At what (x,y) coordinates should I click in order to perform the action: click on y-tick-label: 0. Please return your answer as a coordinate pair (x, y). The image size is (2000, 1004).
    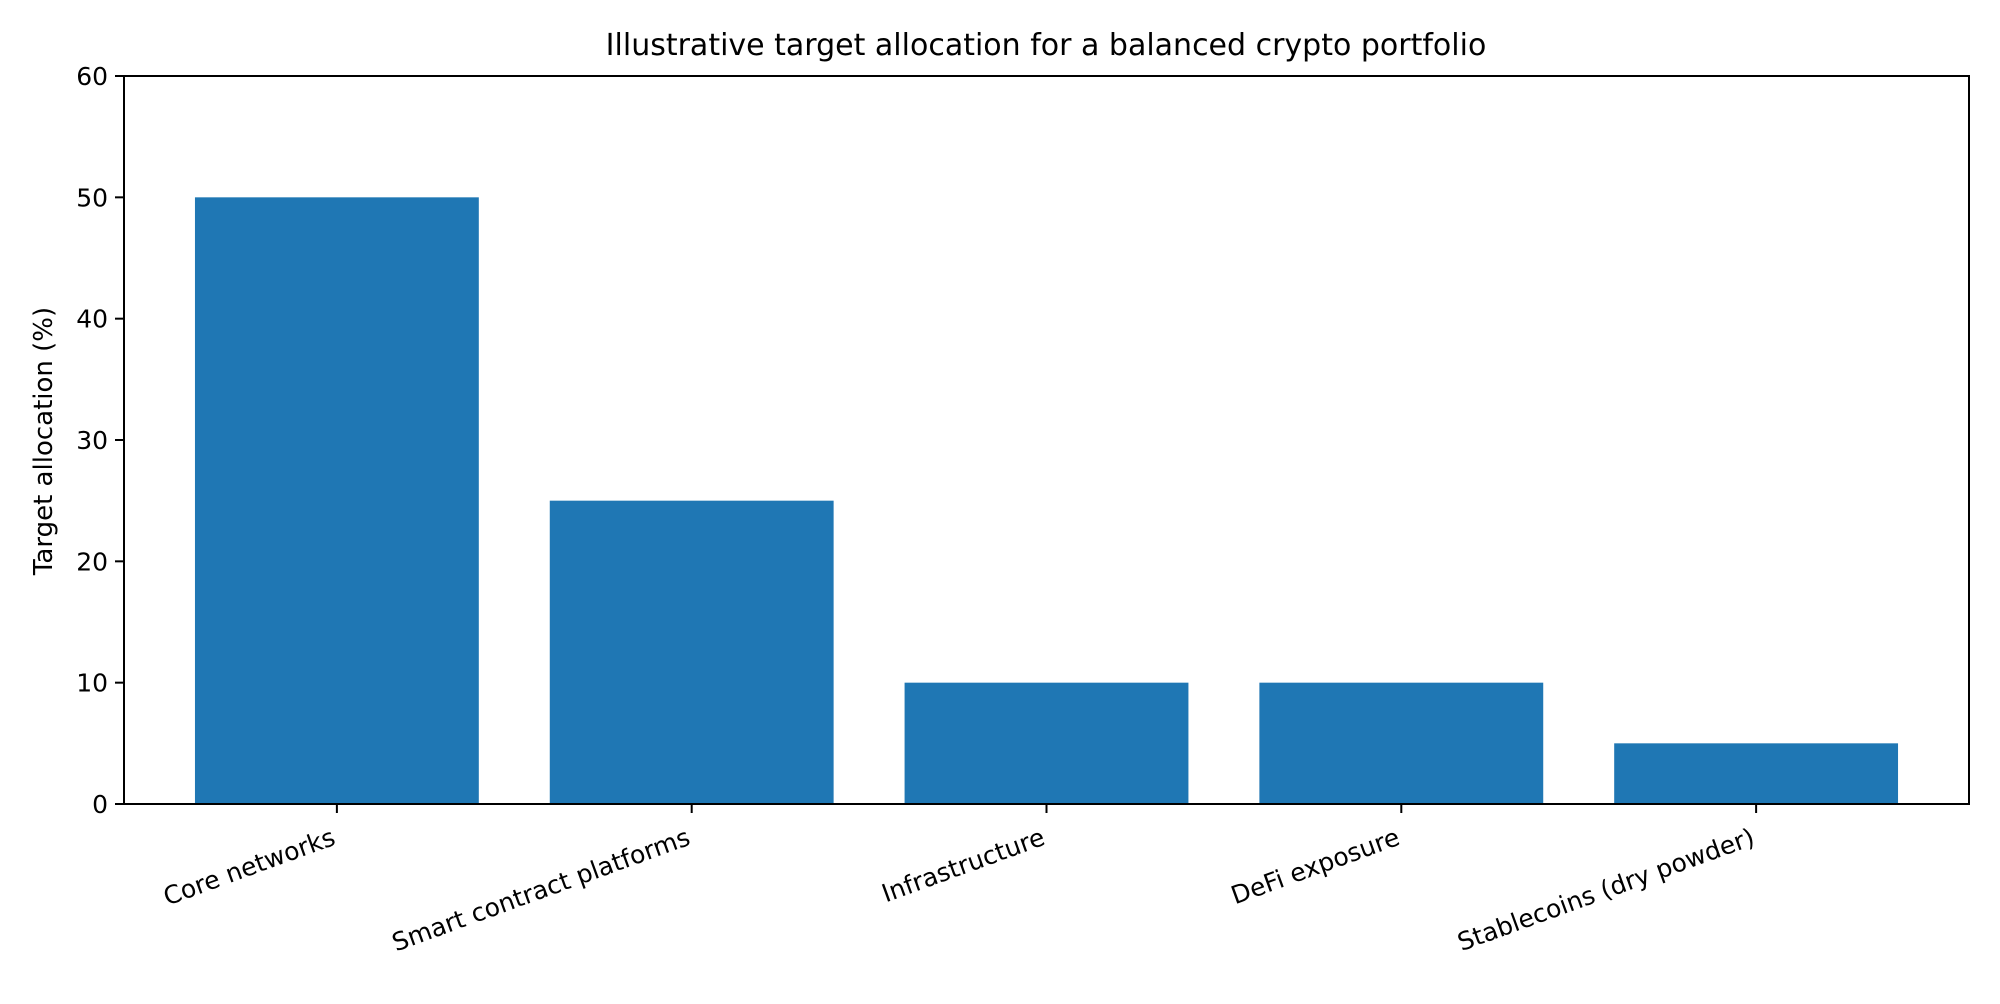
    Looking at the image, I should click on (100, 804).